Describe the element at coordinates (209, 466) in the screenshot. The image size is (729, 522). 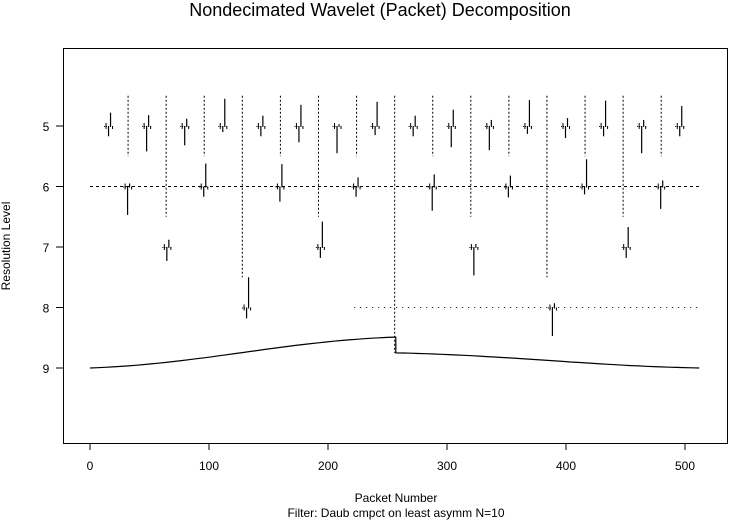
I see `x-tick-label: 100` at that location.